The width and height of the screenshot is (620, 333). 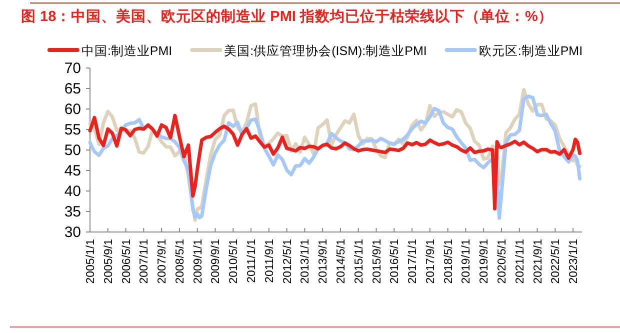 I want to click on x-tick-label: 2010/5/1, so click(x=234, y=261).